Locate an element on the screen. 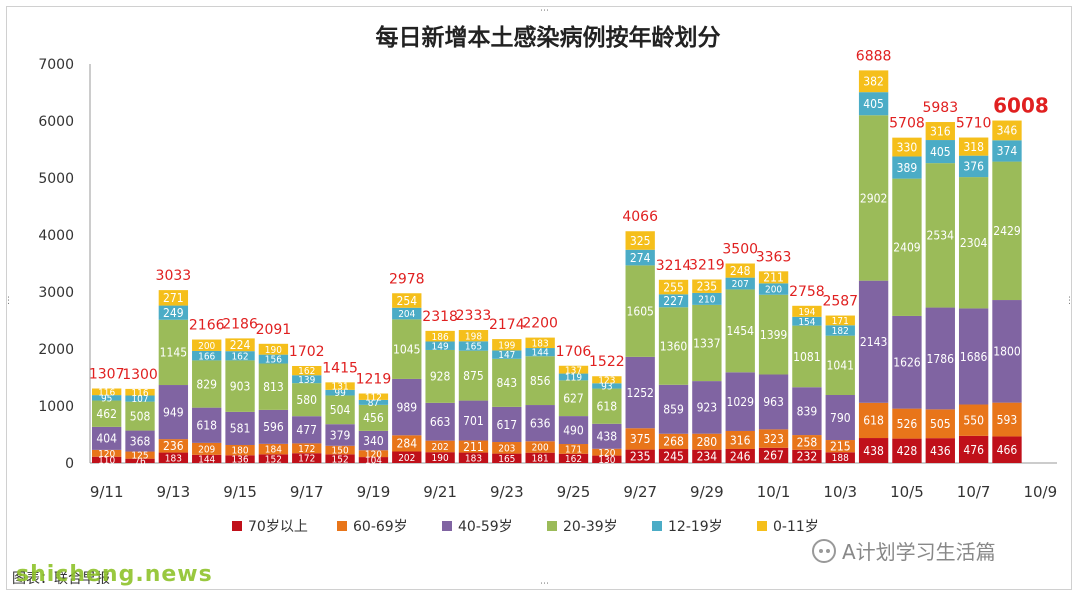  bar-value-label: 580 is located at coordinates (306, 400).